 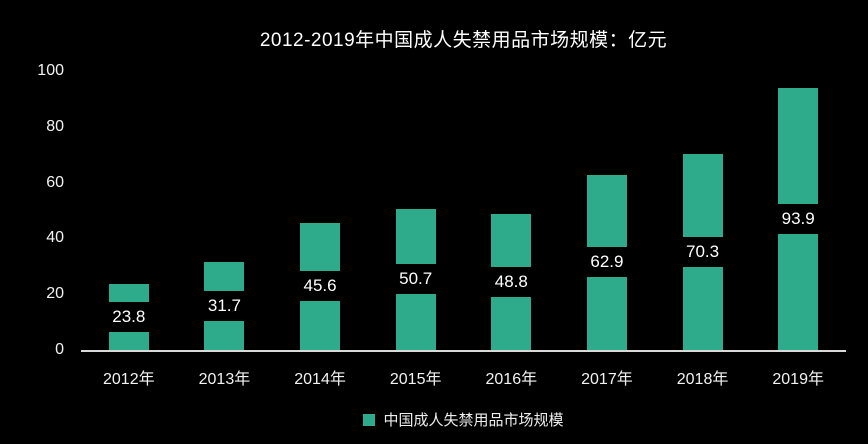 I want to click on bar-value-label: 31.7, so click(x=224, y=305).